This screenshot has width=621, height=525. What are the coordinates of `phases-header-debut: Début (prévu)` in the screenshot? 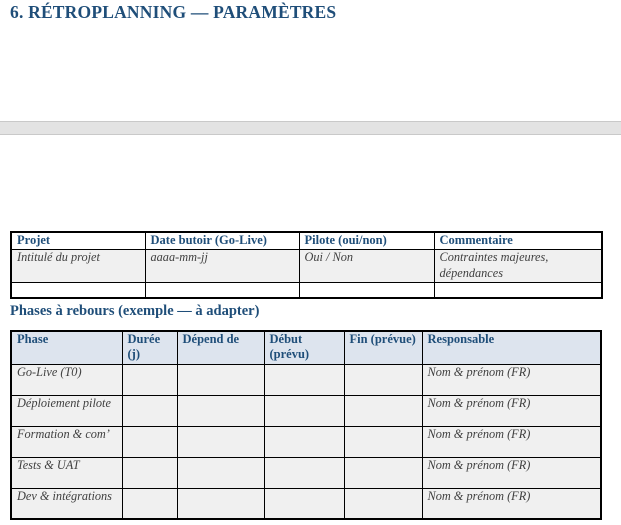 It's located at (304, 347).